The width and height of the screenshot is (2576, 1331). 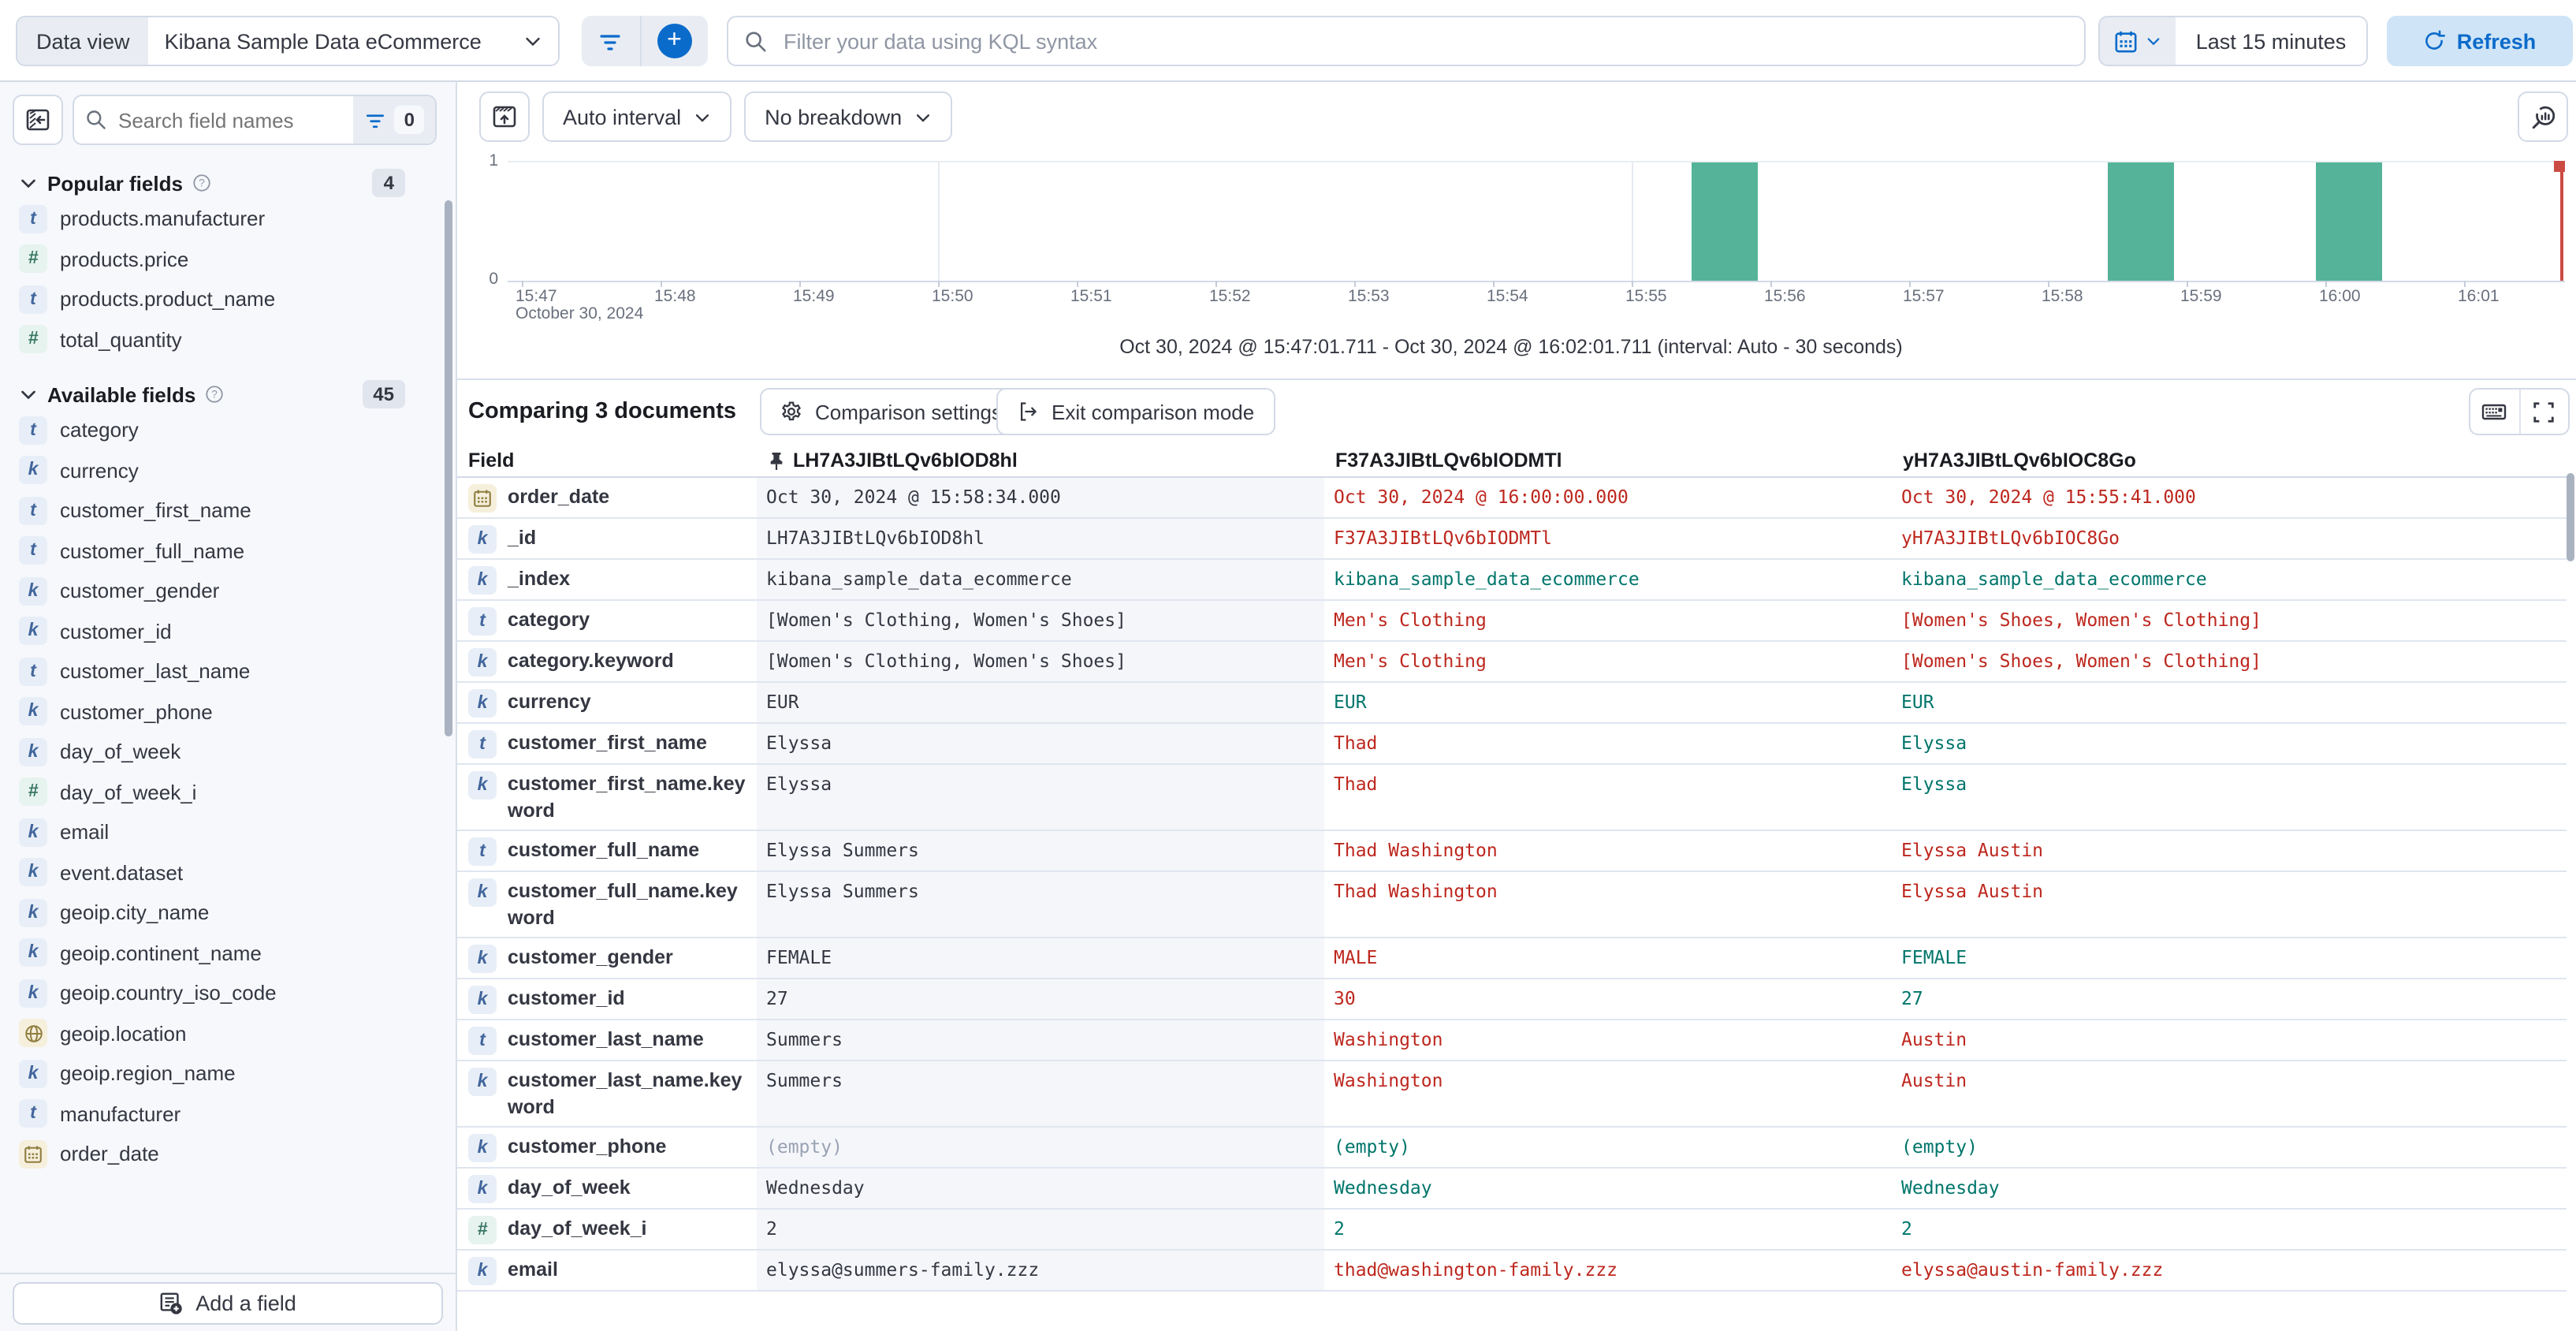 What do you see at coordinates (448, 468) in the screenshot?
I see `sidebar-scrollbar` at bounding box center [448, 468].